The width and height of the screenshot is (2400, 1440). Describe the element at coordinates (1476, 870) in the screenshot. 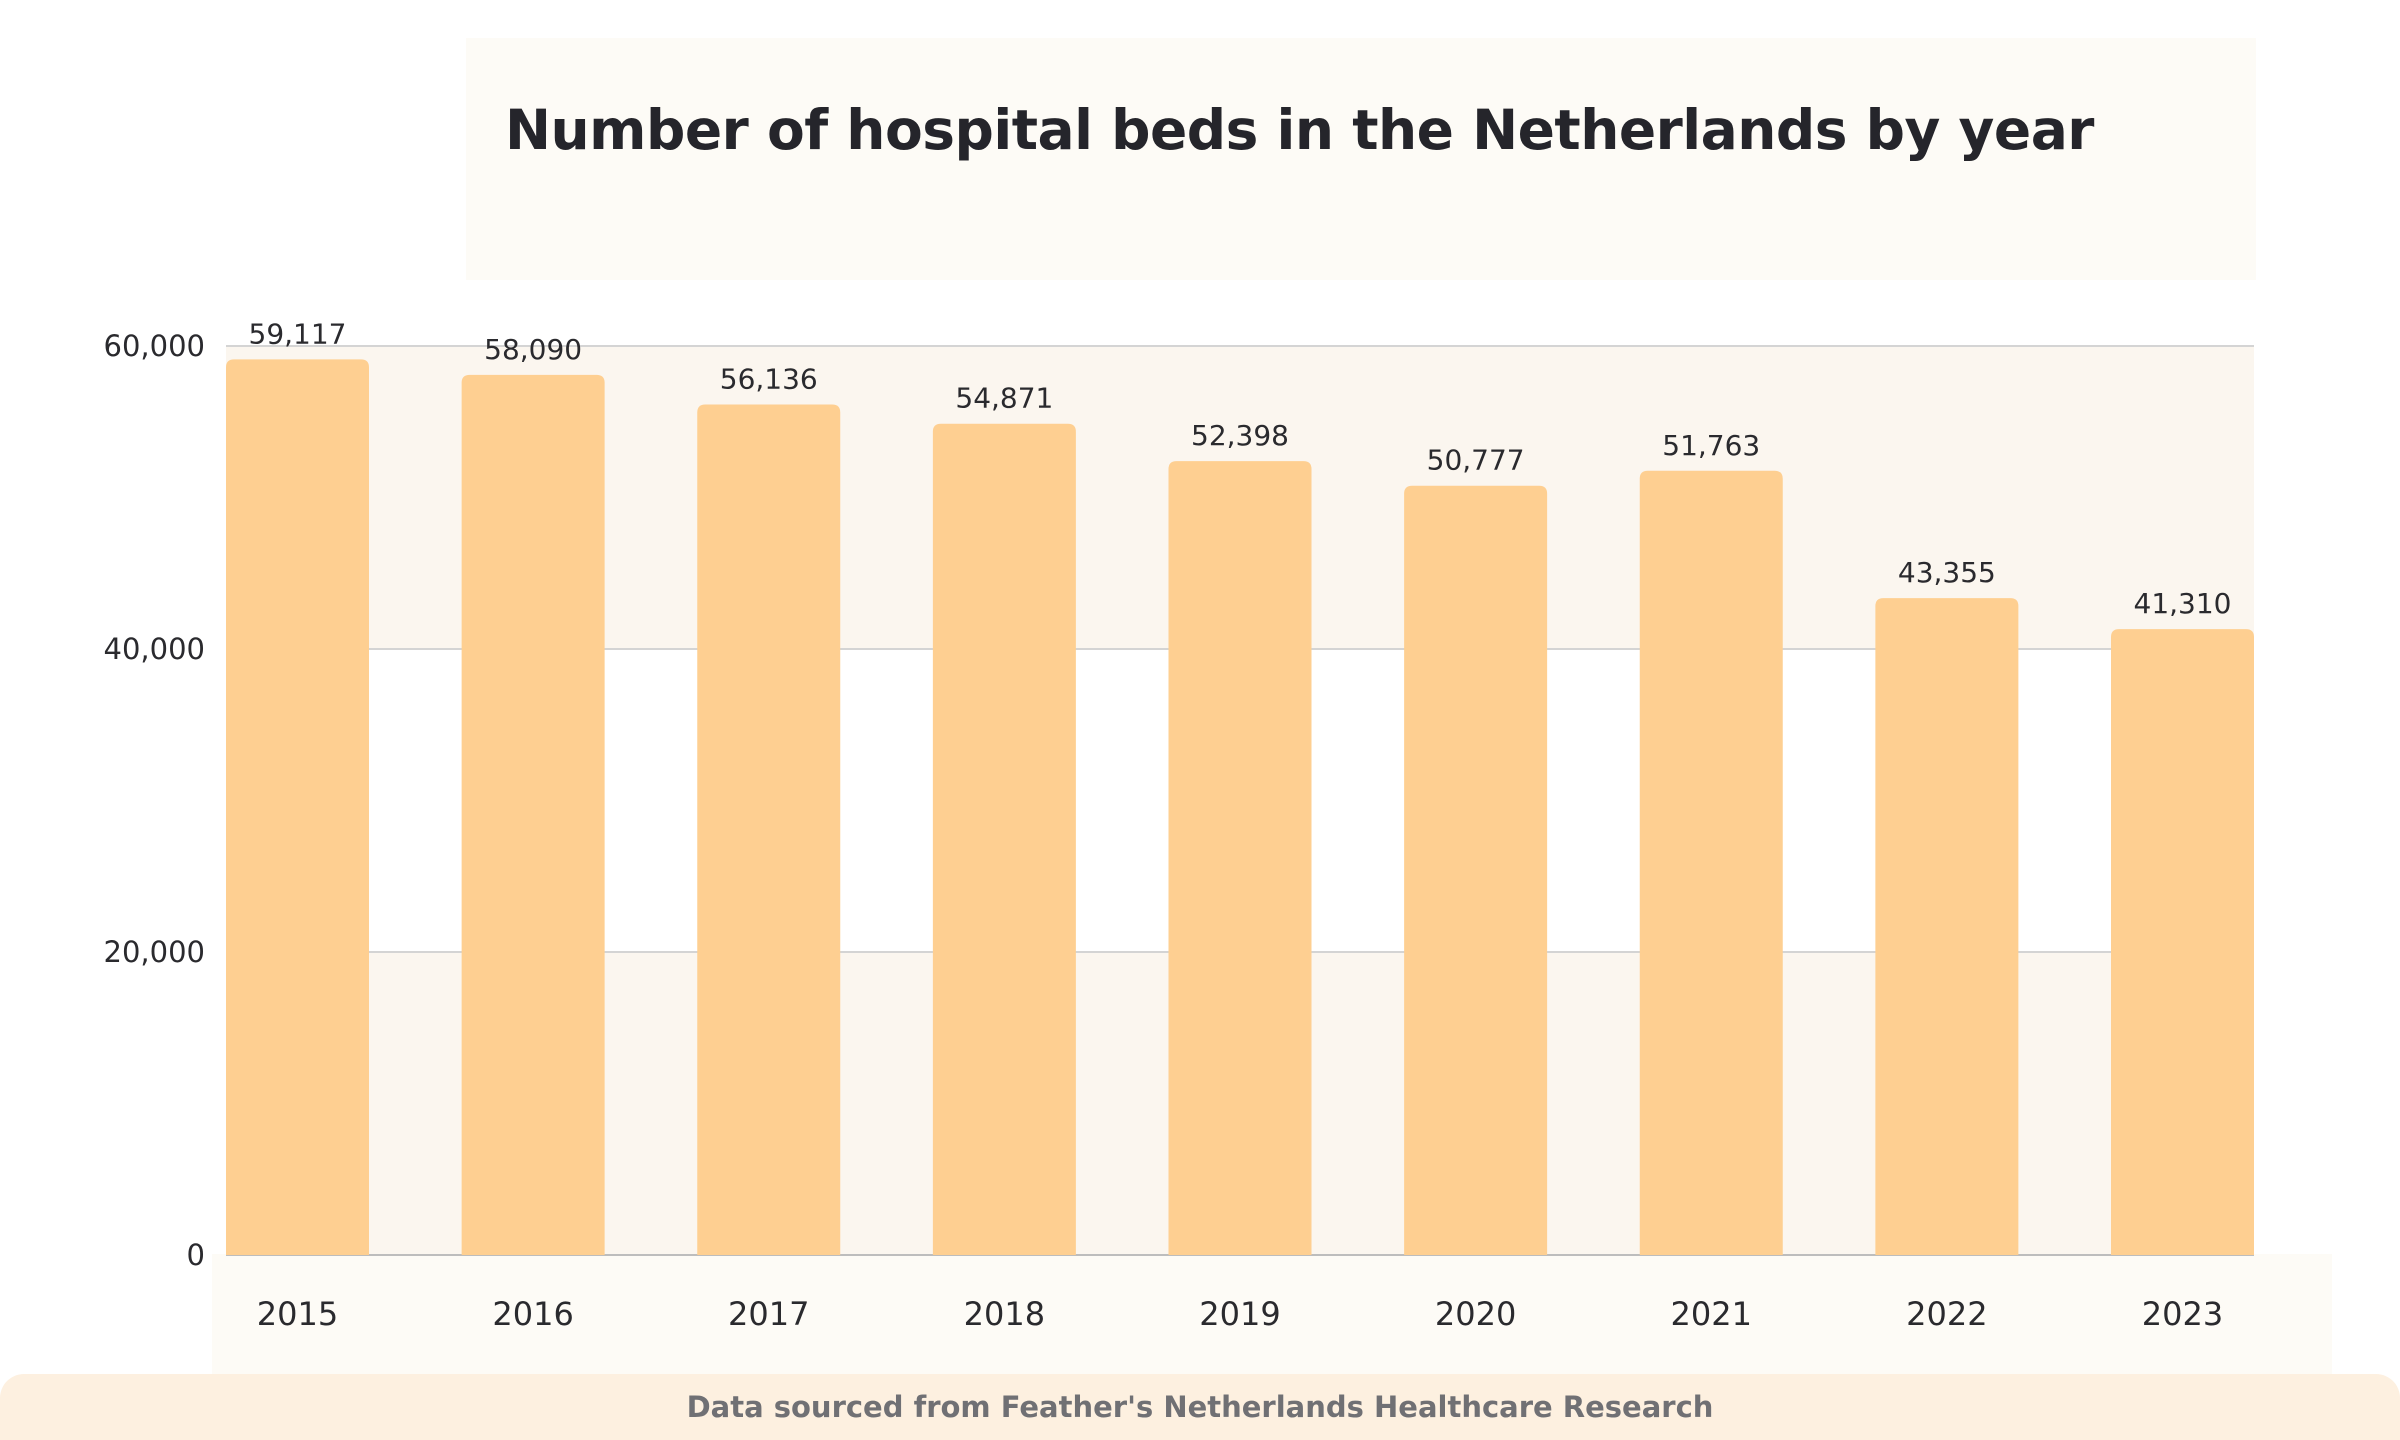

I see `bar-2020` at that location.